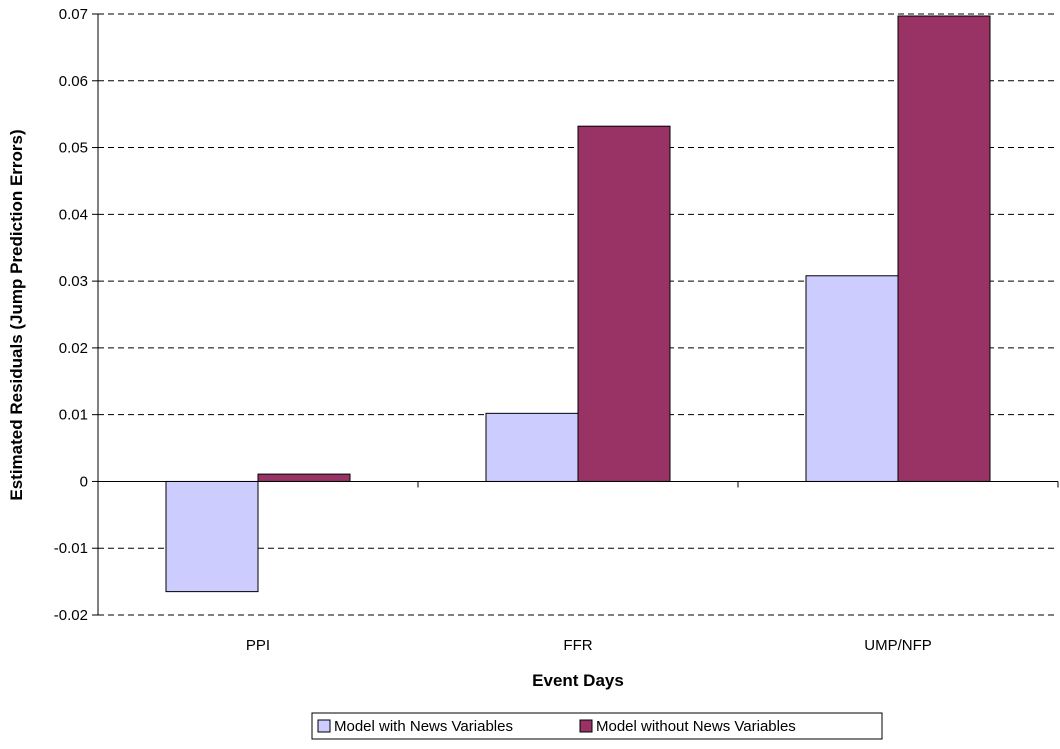  I want to click on y-tick-label: 0.03, so click(73, 281).